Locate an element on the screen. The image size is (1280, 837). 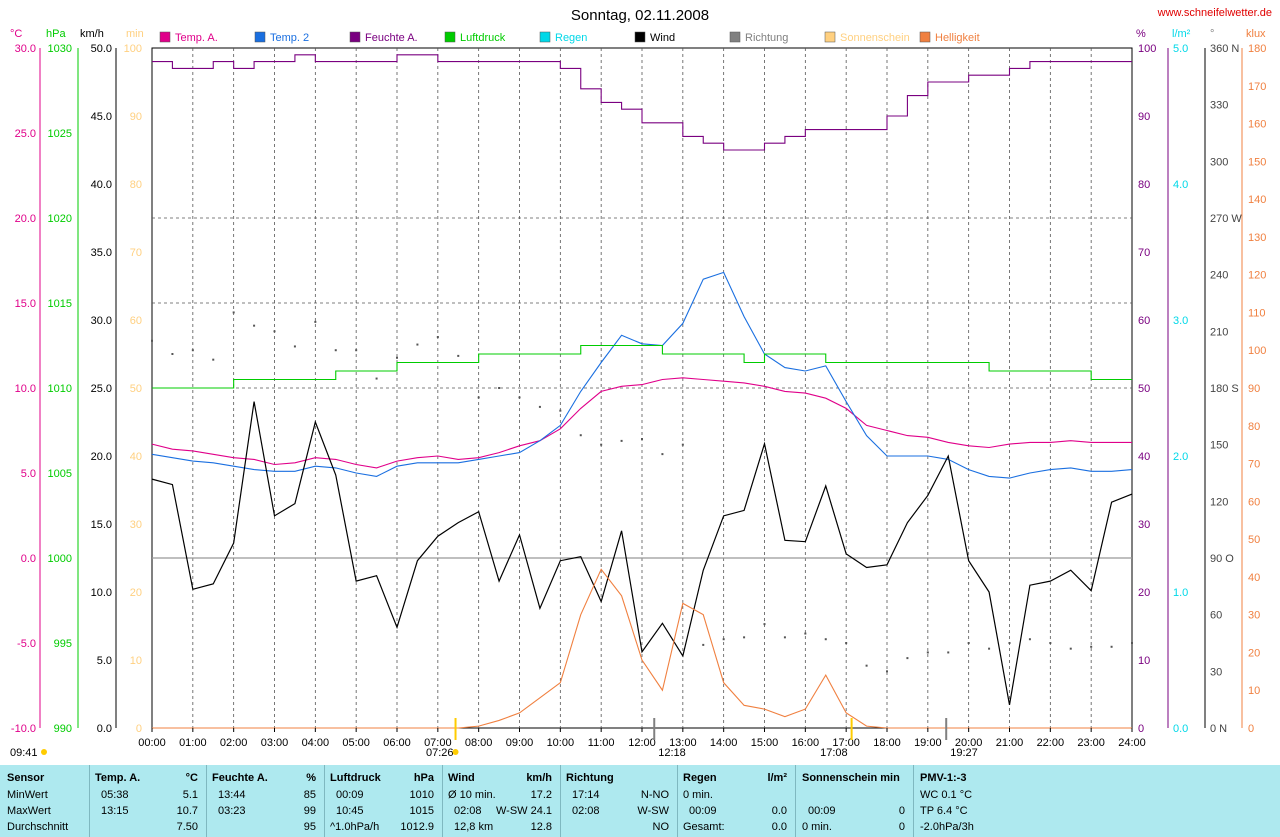
temp-tick-label: 20.0 is located at coordinates (25, 219).